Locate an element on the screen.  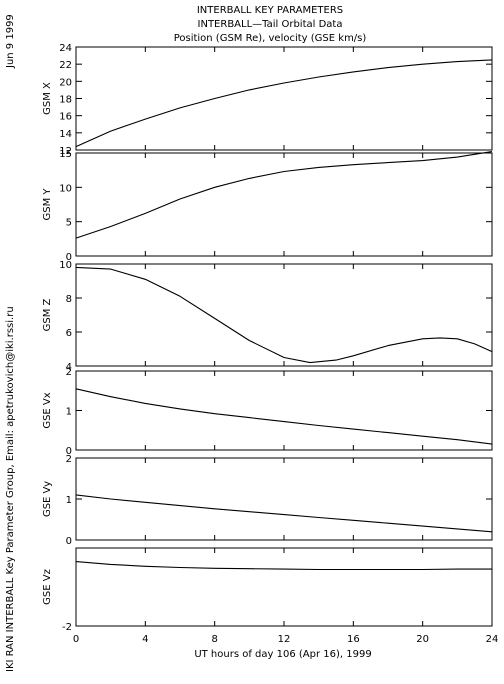
y-tick-label-3-2: 8 is located at coordinates (69, 299).